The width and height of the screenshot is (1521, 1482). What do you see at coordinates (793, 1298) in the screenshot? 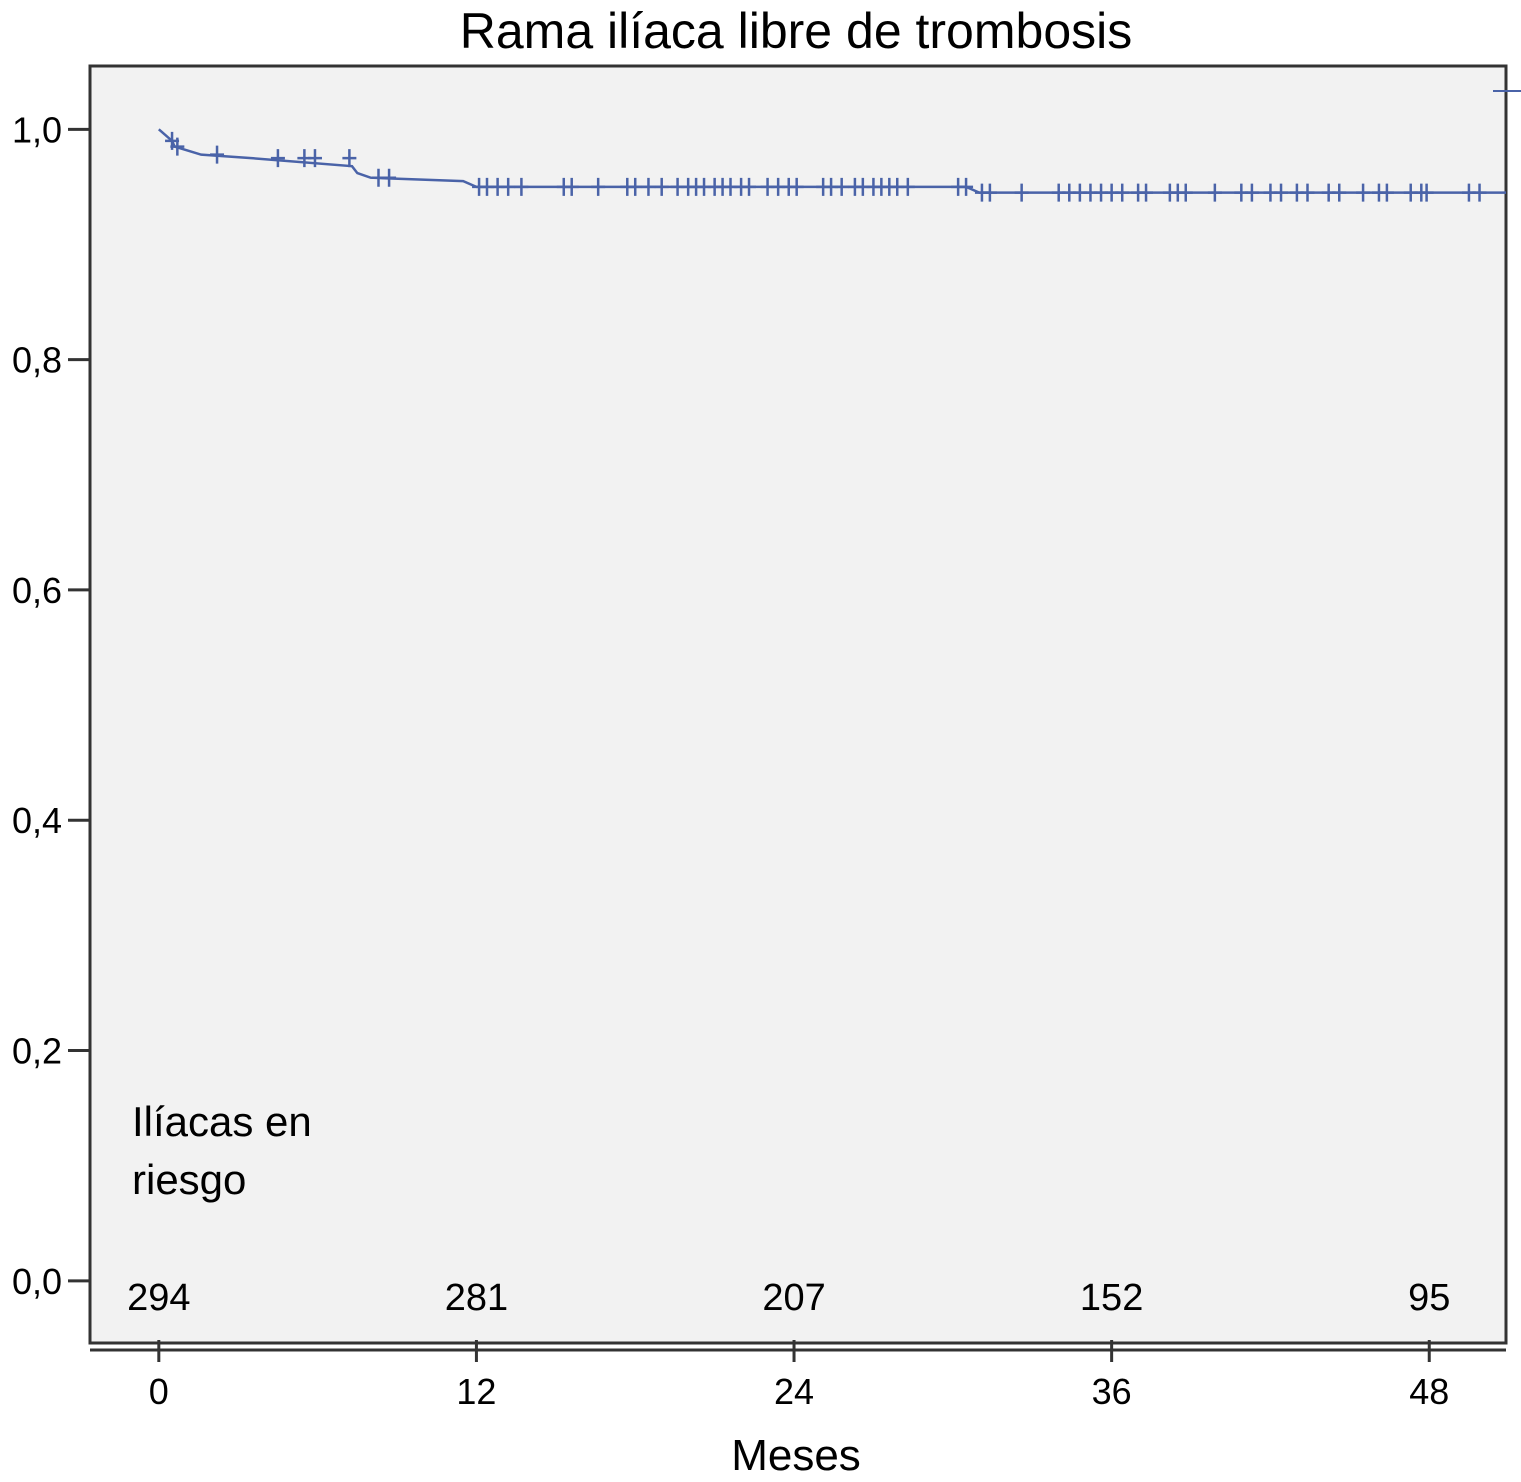
I see `at-risk-count: 207` at bounding box center [793, 1298].